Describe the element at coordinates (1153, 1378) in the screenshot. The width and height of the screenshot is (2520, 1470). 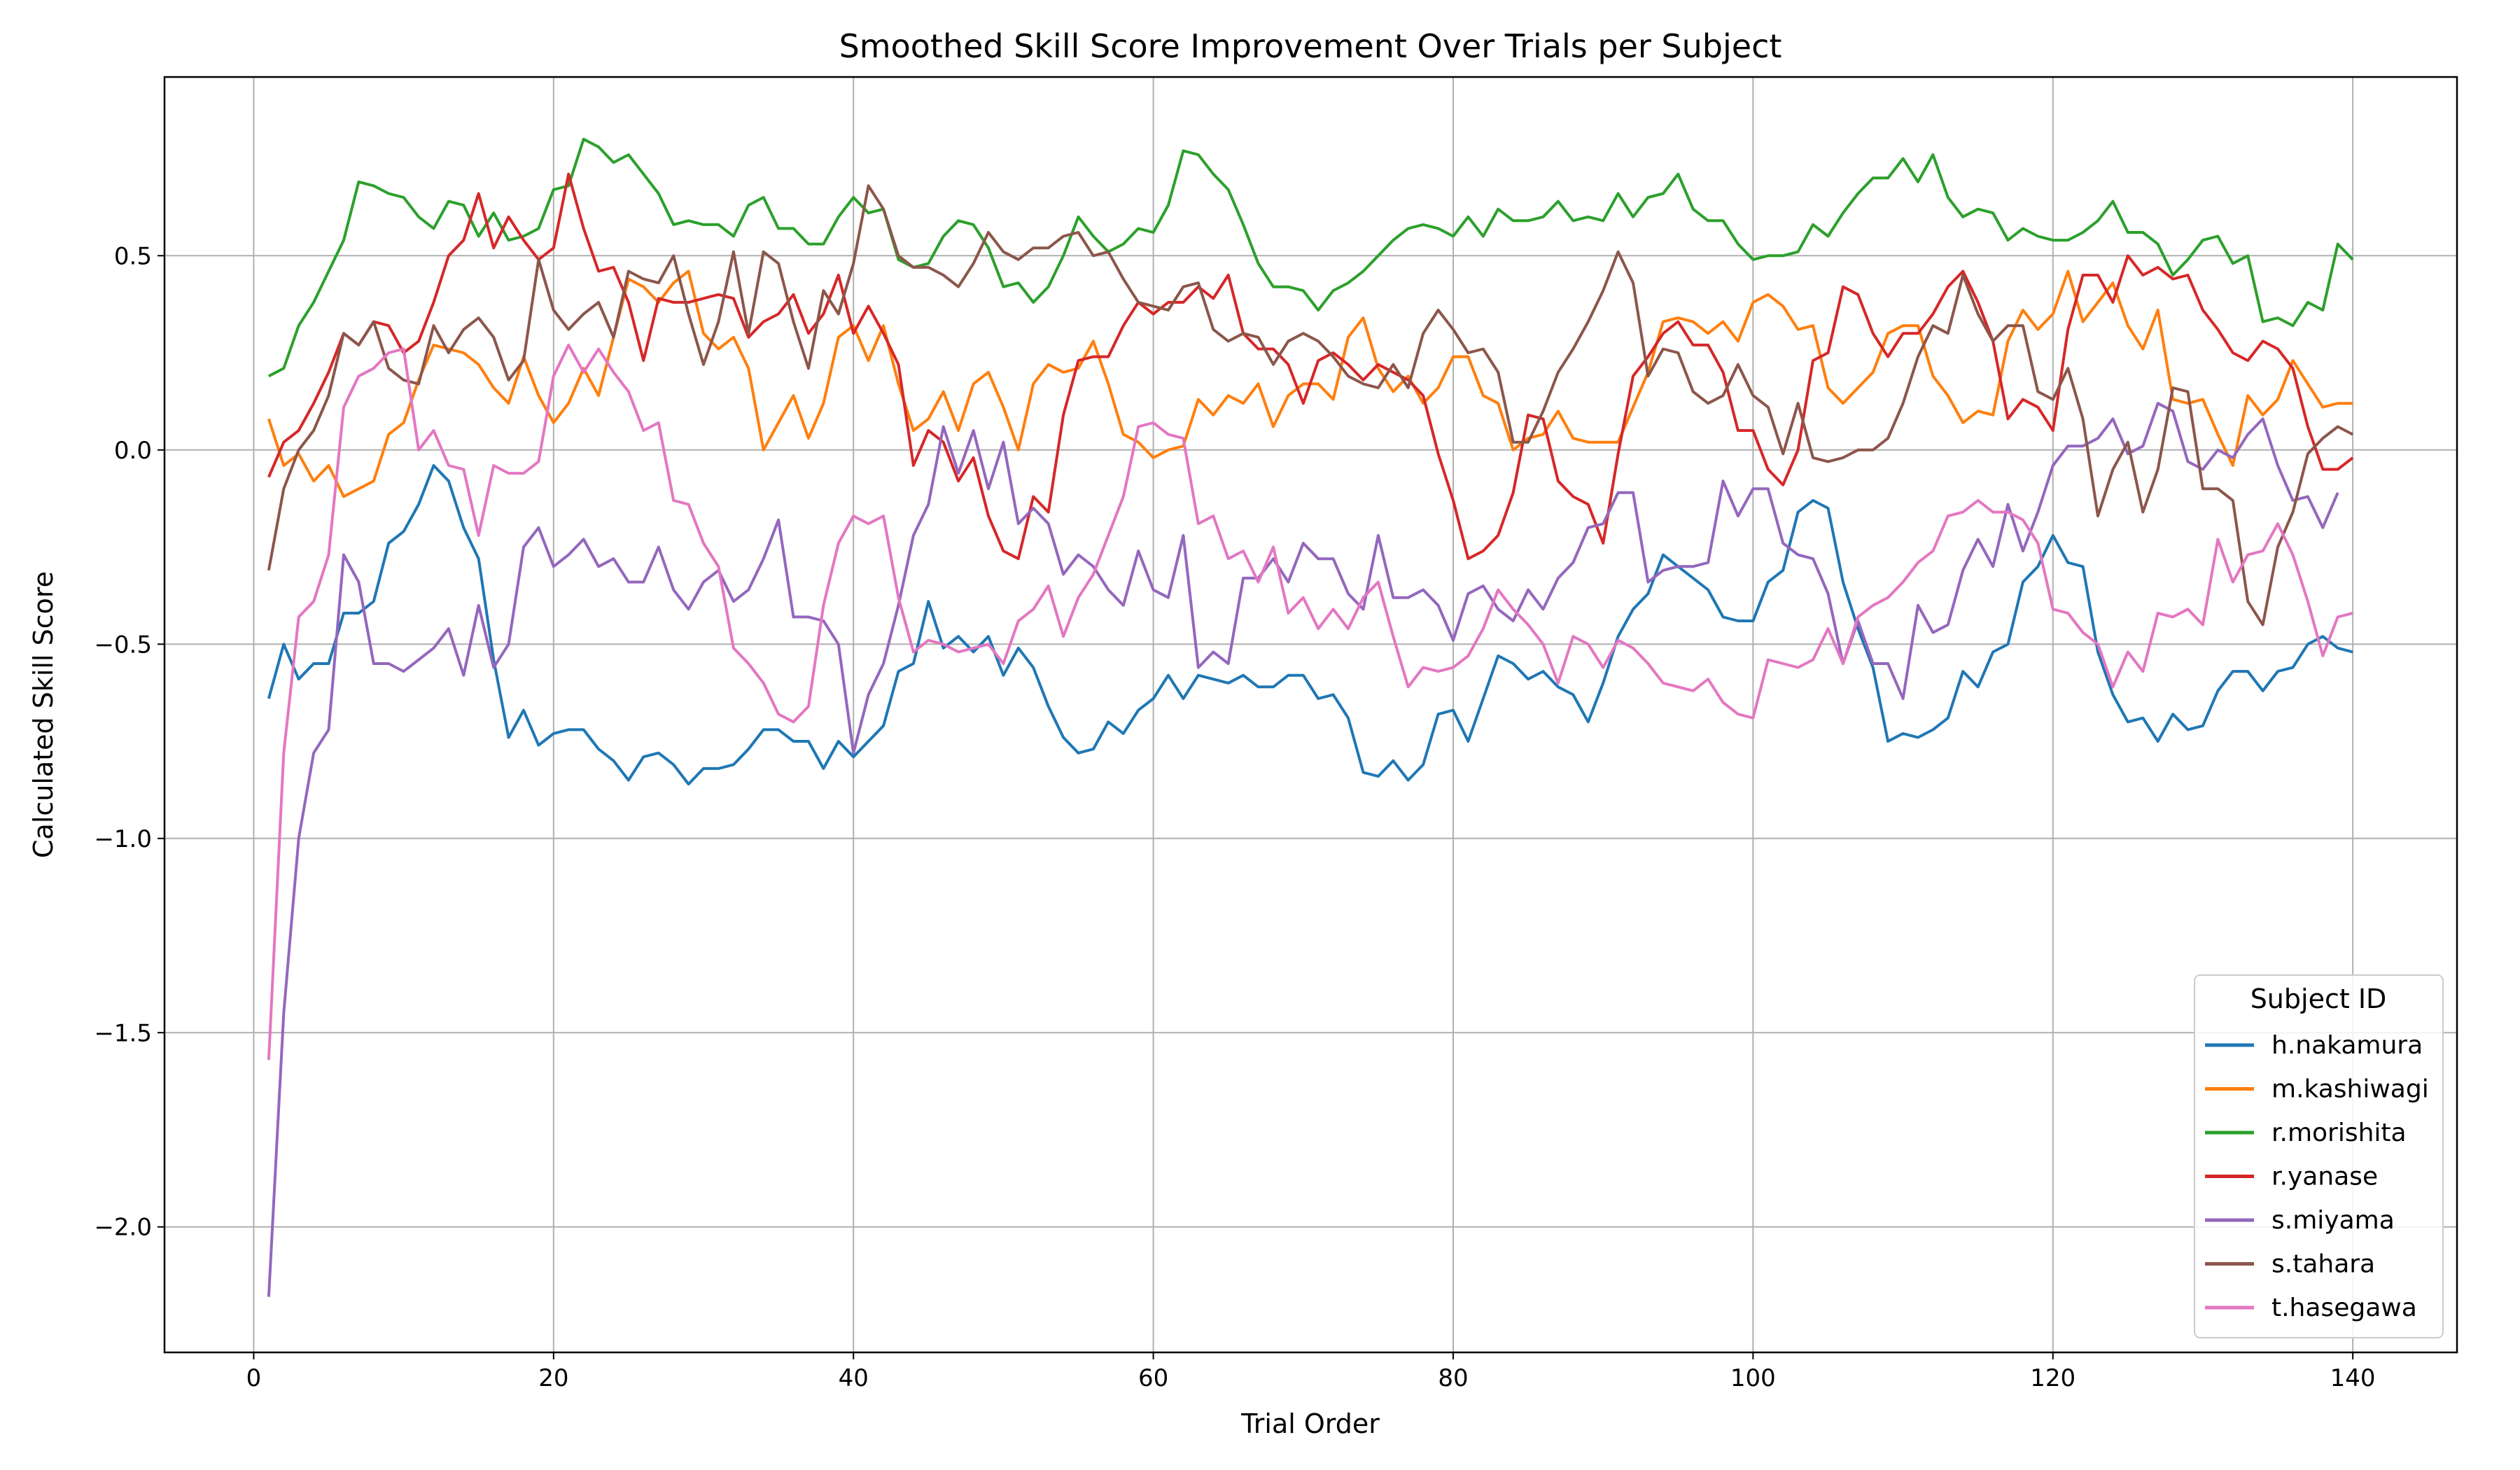
I see `x-tick-label: 60` at that location.